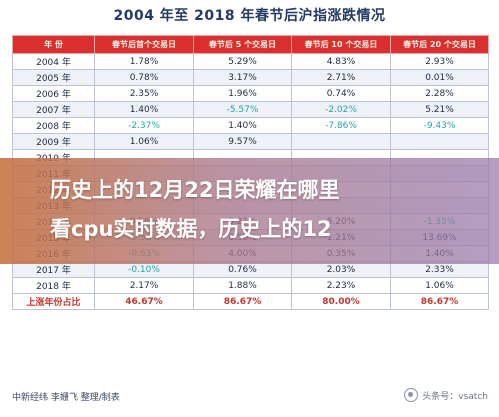 Image resolution: width=499 pixels, height=417 pixels. Describe the element at coordinates (144, 77) in the screenshot. I see `value-cell: 0.78%` at that location.